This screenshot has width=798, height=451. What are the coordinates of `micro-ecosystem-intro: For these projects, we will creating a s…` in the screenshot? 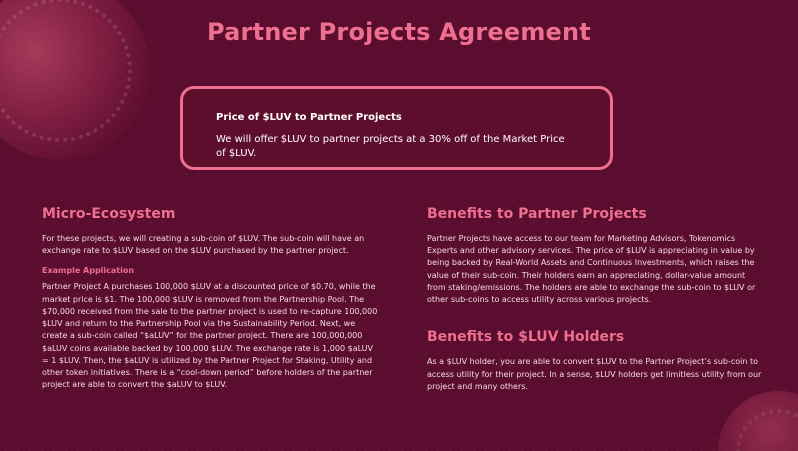 It's located at (203, 245).